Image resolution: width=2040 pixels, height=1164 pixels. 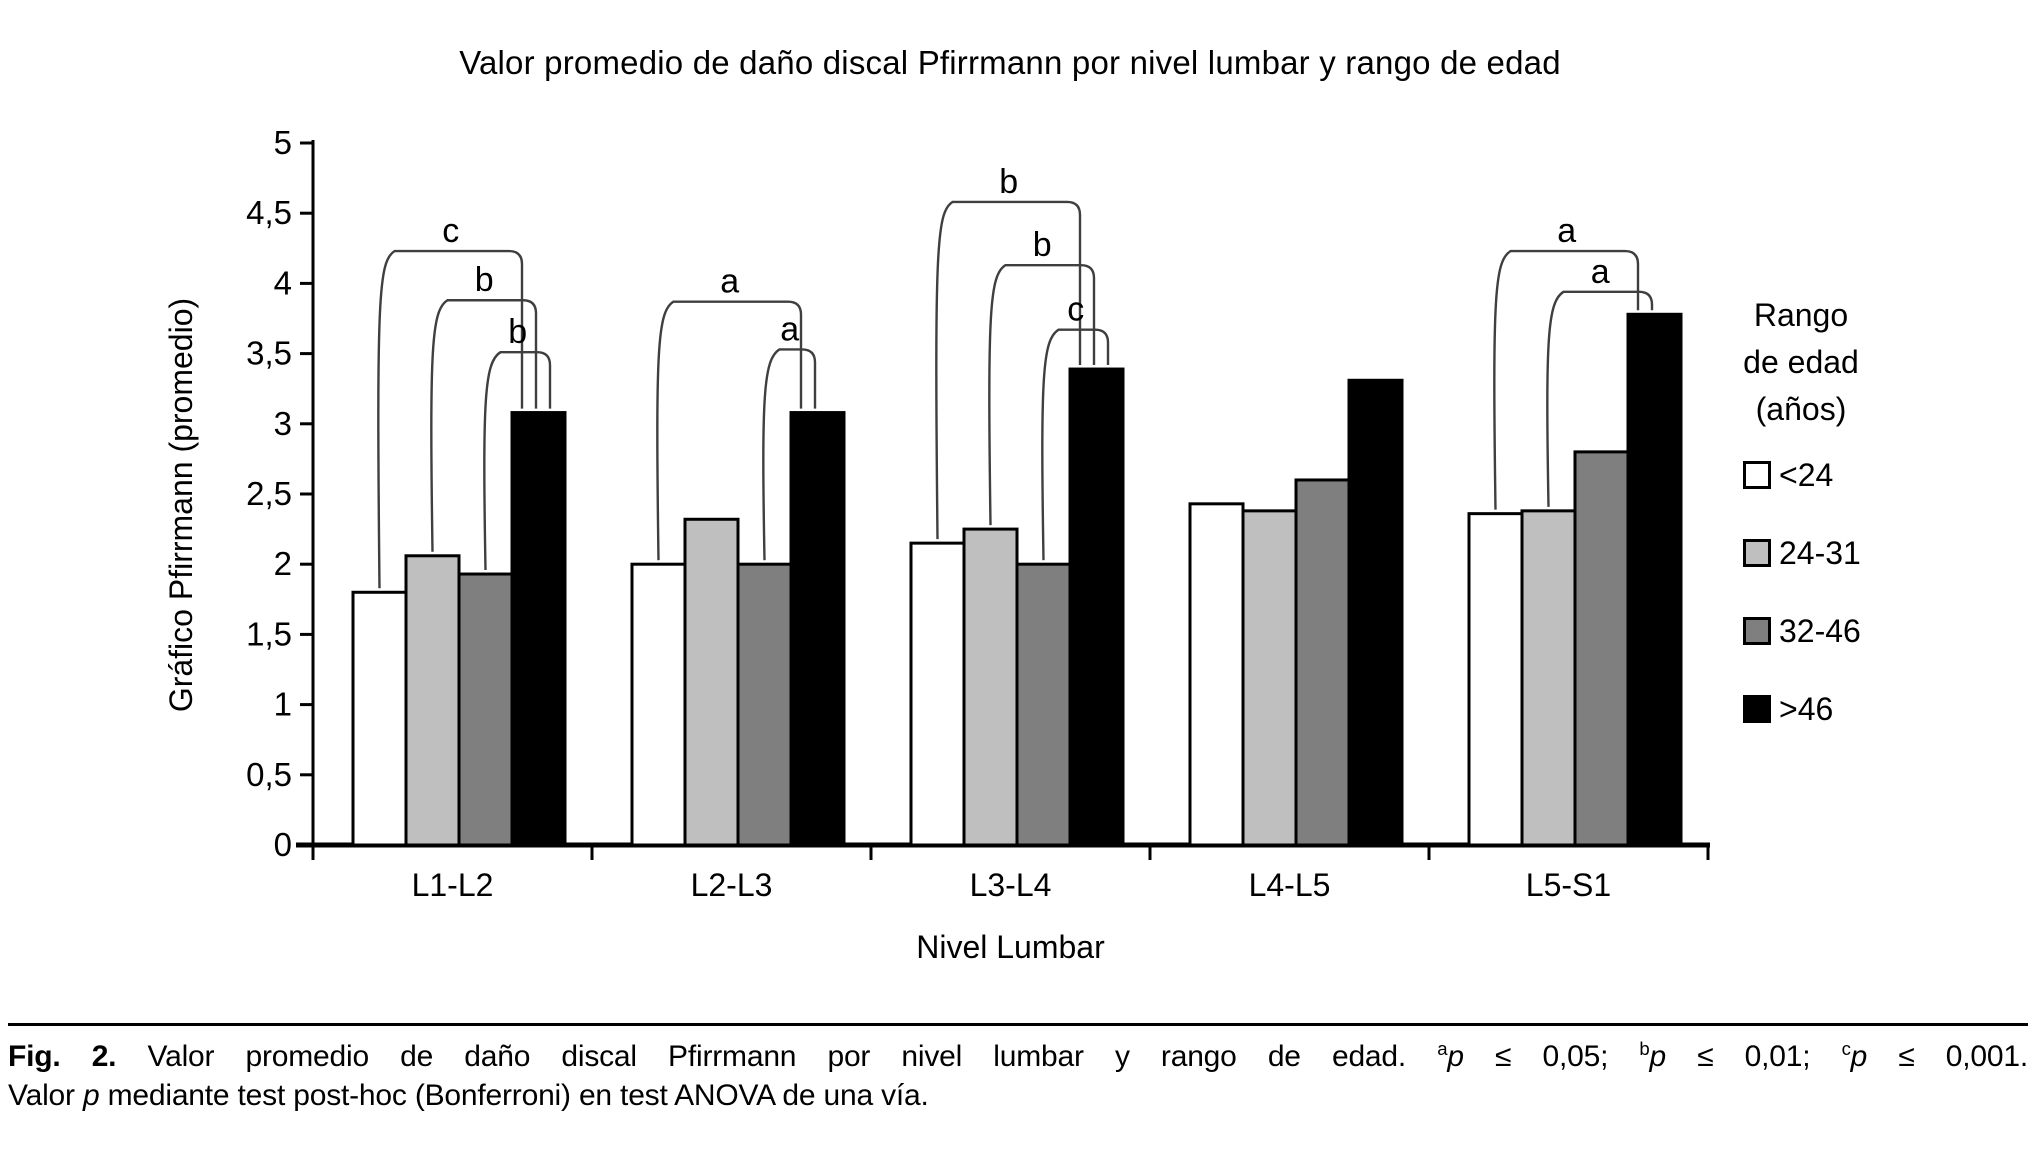 I want to click on legend-title-line-3: (años), so click(x=1801, y=409).